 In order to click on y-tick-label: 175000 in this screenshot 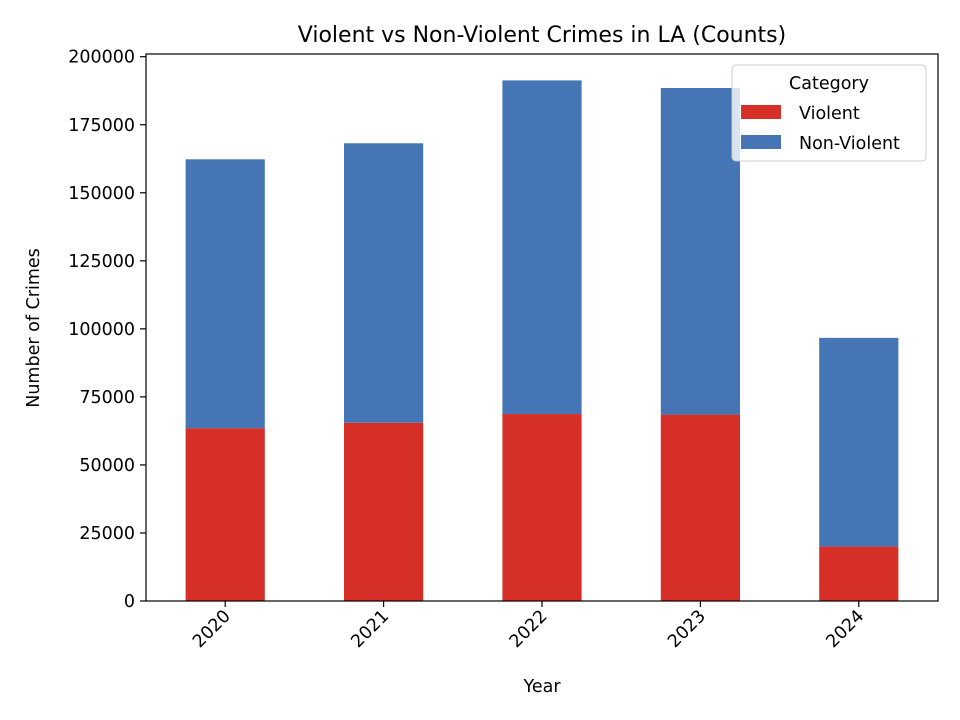, I will do `click(101, 126)`.